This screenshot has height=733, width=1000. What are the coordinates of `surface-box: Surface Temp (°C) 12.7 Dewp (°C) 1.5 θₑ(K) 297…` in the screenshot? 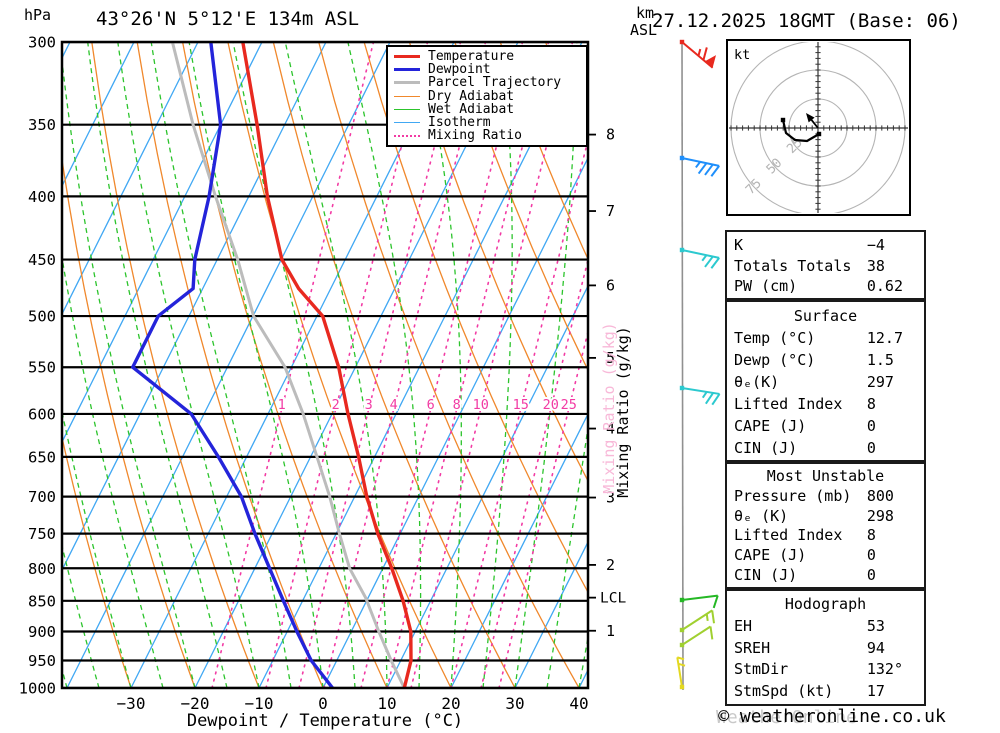 It's located at (825, 381).